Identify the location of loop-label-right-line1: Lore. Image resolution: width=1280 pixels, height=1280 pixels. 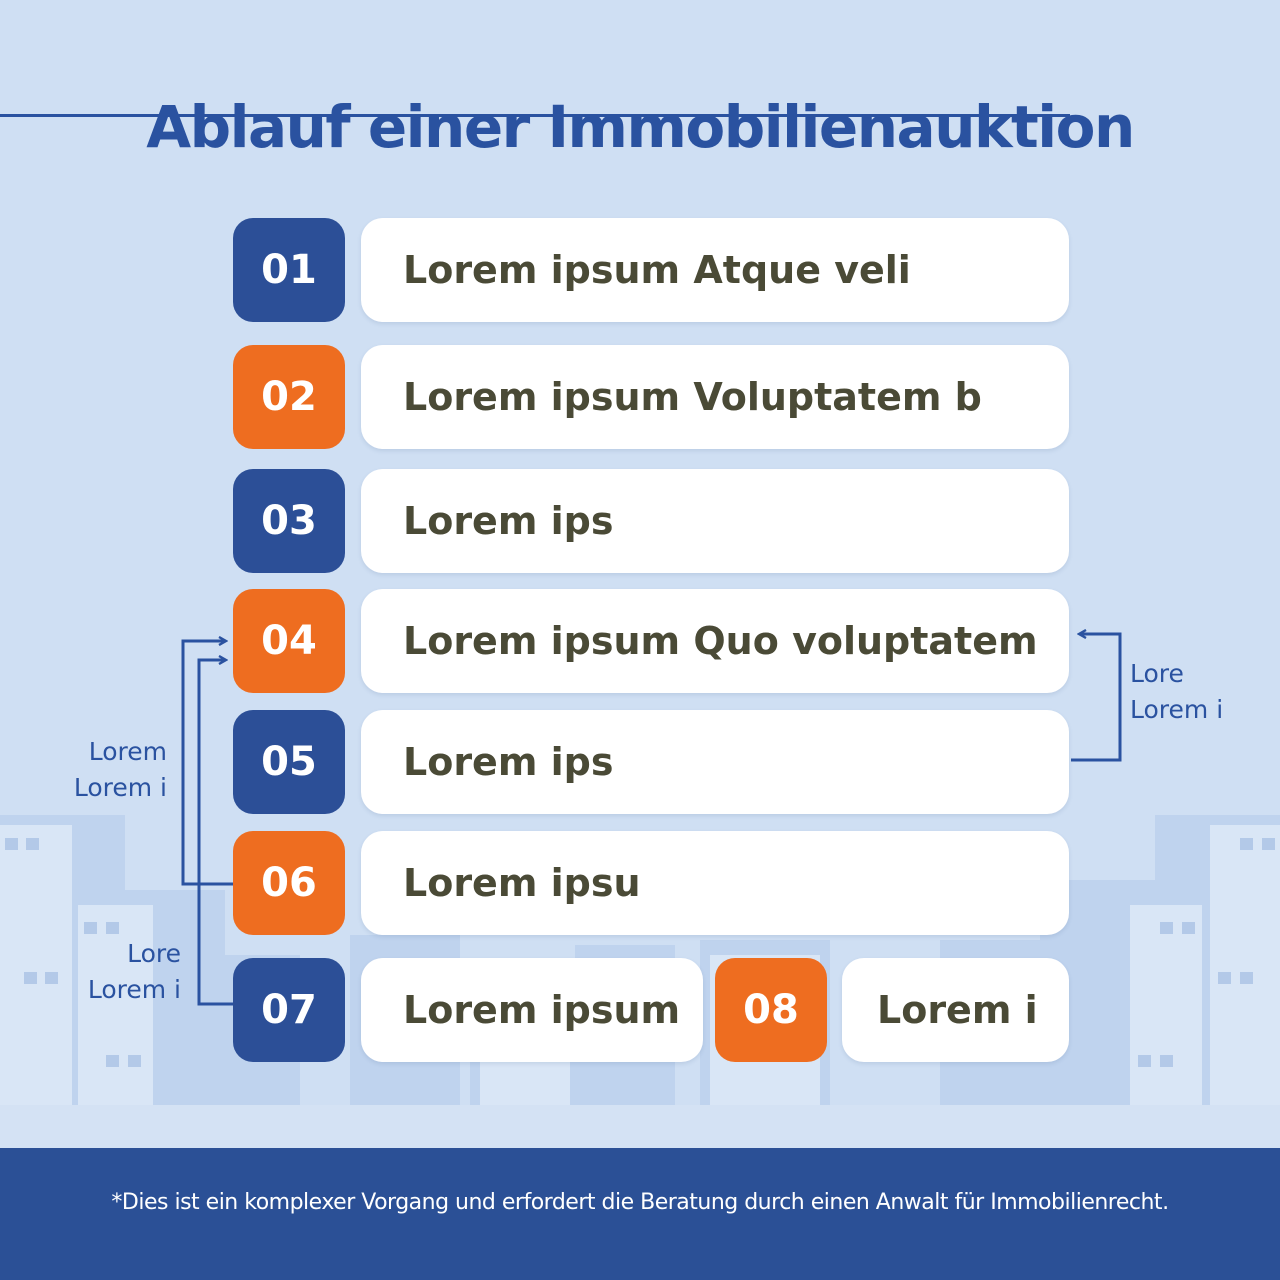
(1157, 673).